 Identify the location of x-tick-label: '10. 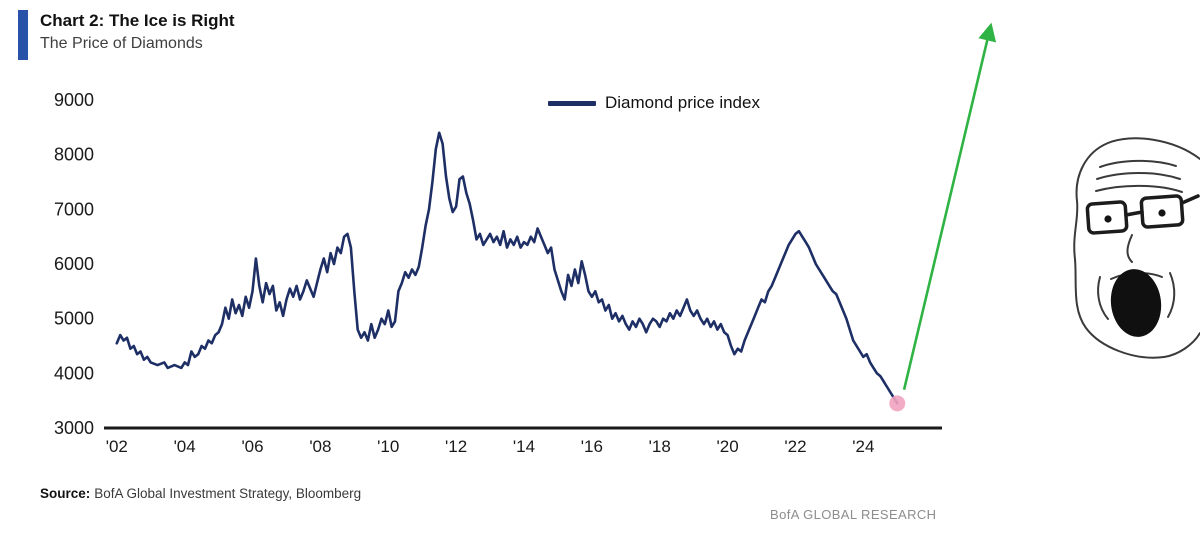
(388, 446).